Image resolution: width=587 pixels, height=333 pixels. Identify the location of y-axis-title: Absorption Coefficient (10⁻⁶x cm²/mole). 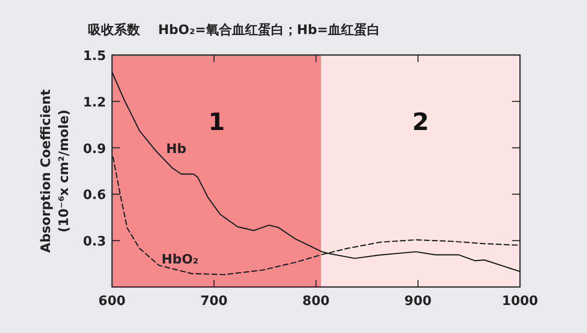
(55, 171).